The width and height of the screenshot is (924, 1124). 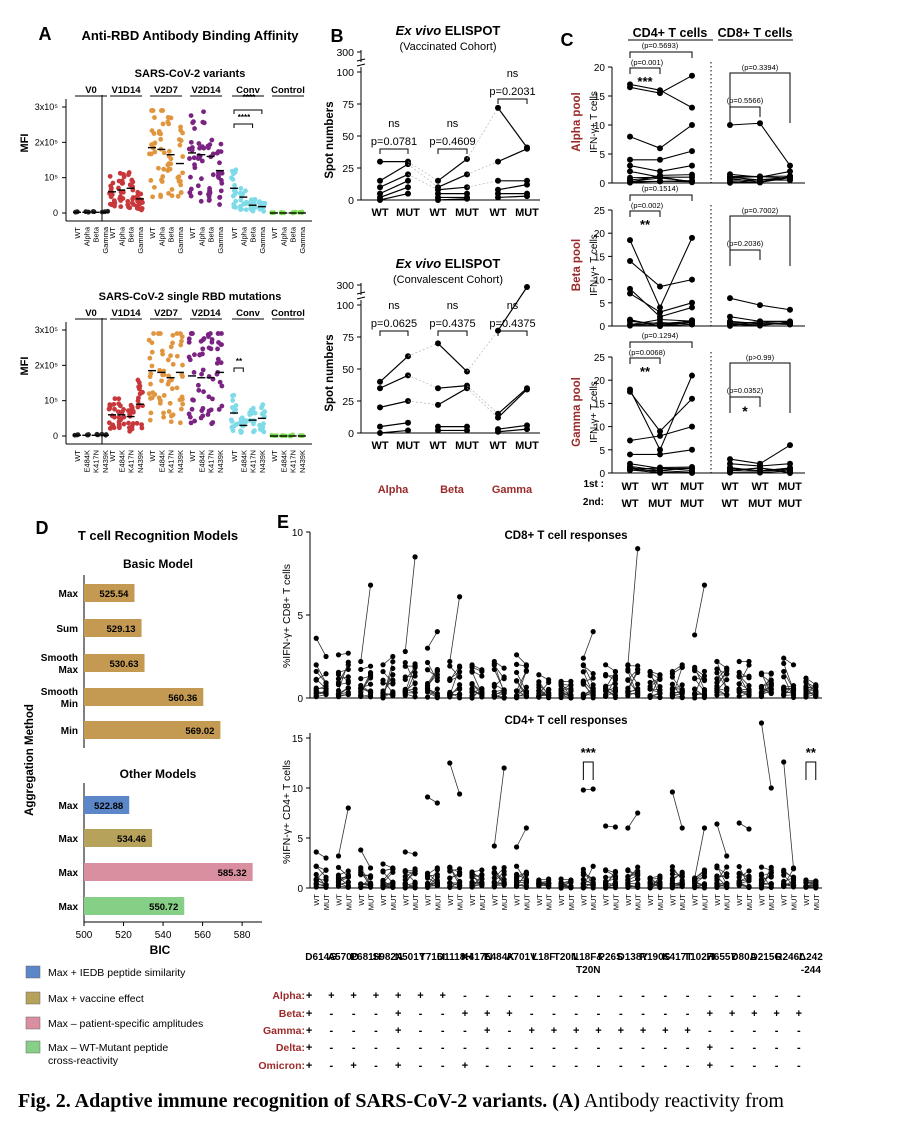 I want to click on p-value: p=0.0625, so click(x=394, y=324).